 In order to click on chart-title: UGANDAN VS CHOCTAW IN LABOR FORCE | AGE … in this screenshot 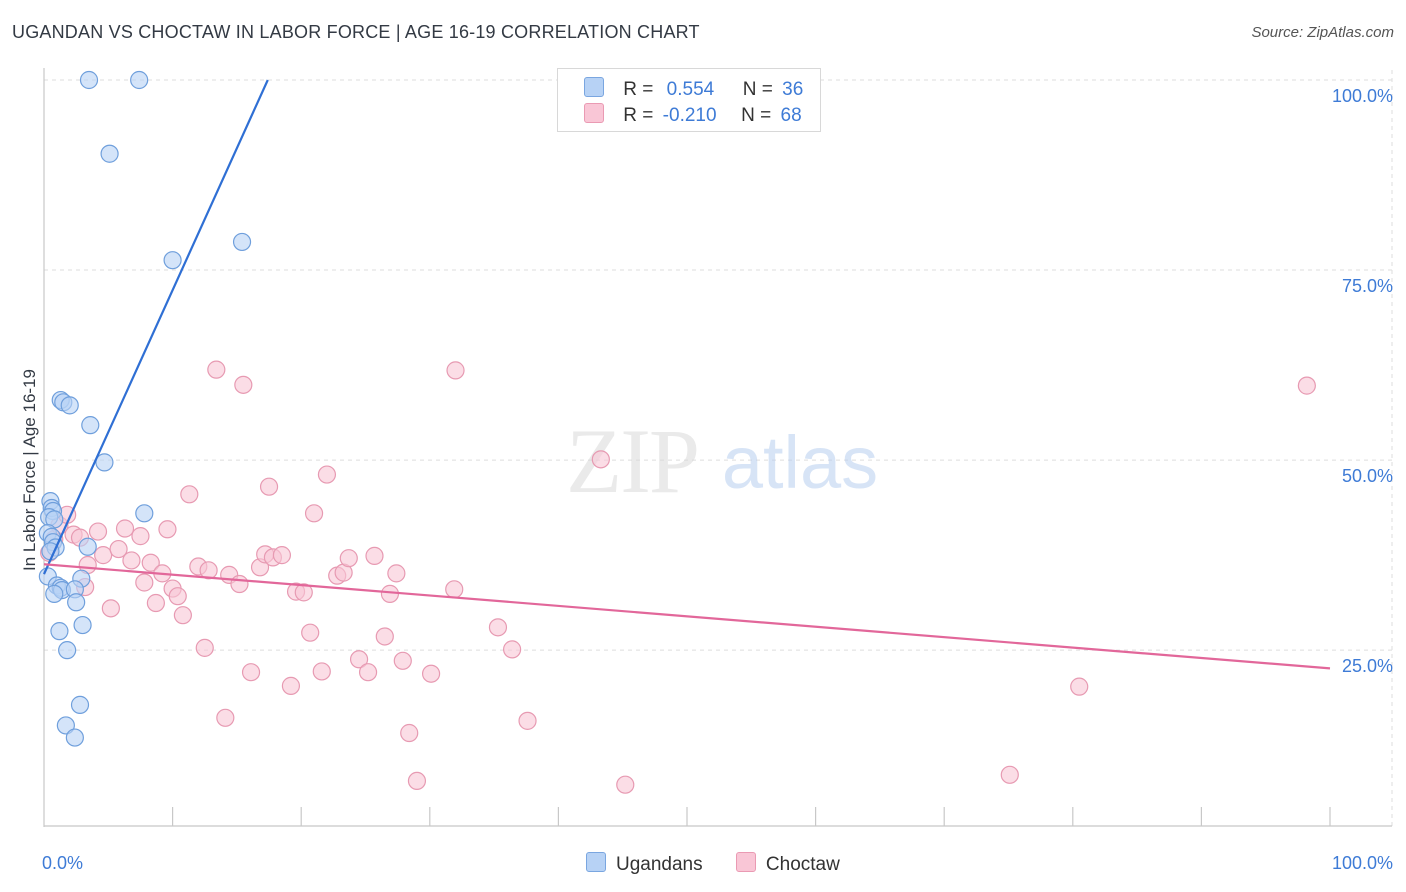, I will do `click(356, 32)`.